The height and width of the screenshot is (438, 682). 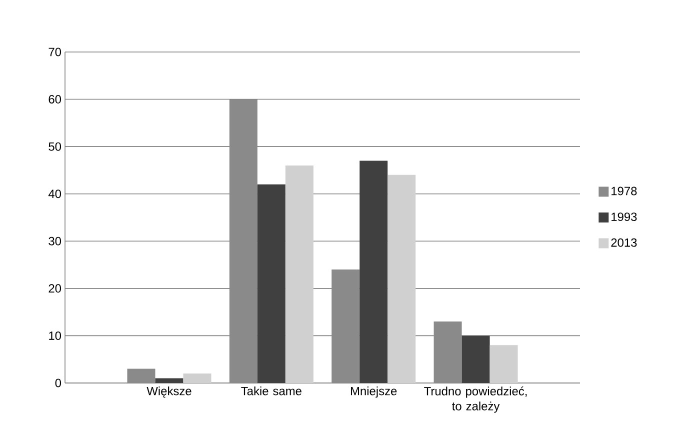 What do you see at coordinates (624, 191) in the screenshot?
I see `legend-label: 1978` at bounding box center [624, 191].